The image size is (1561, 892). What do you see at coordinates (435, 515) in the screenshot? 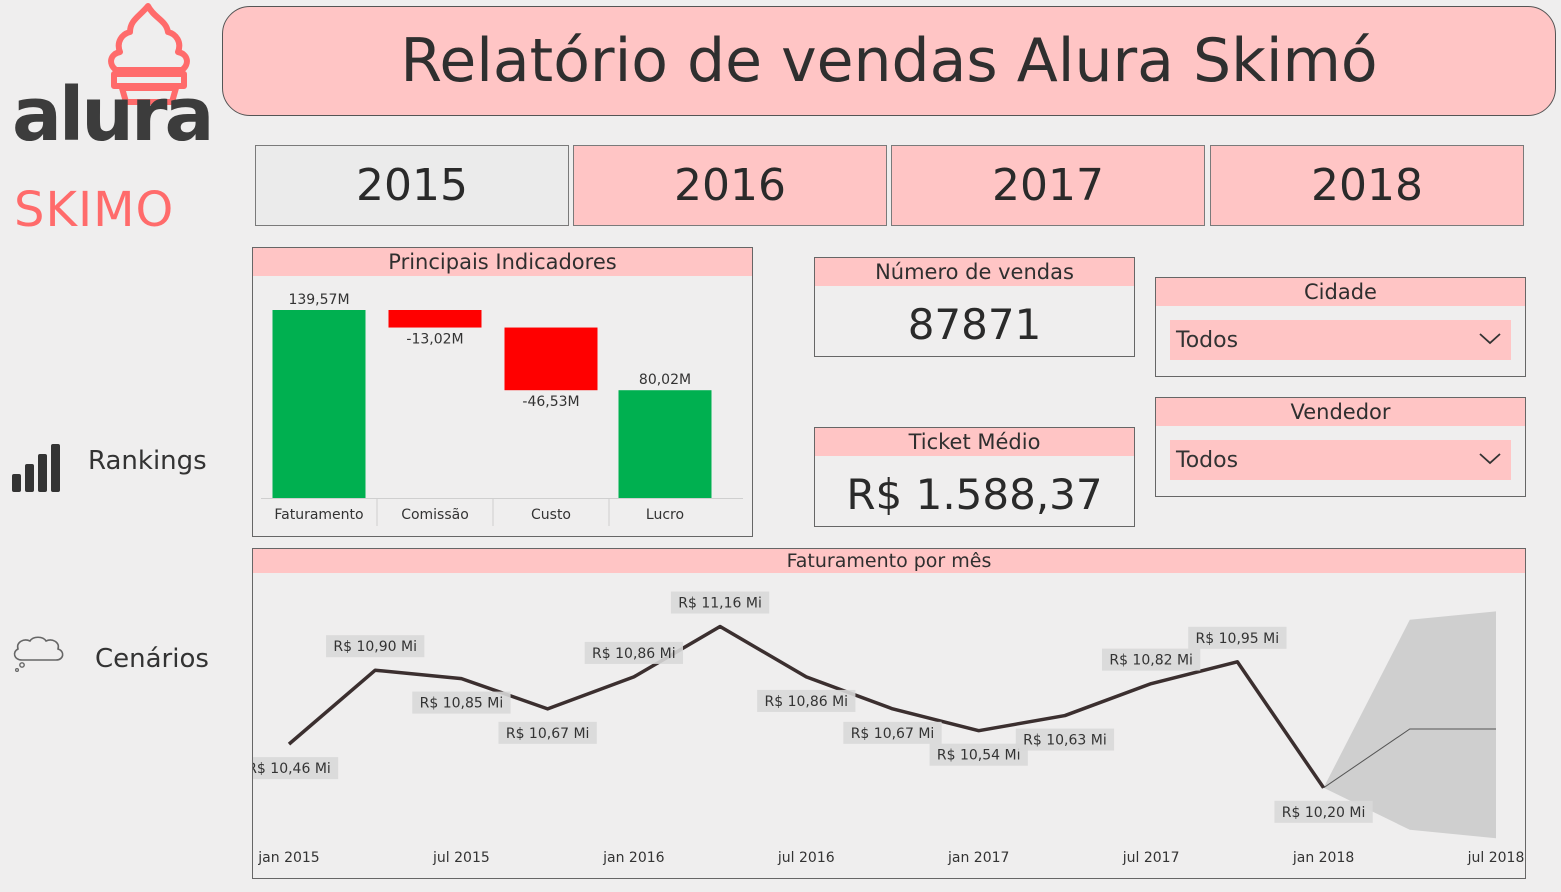
I see `waterfall-category-label: Comissão` at bounding box center [435, 515].